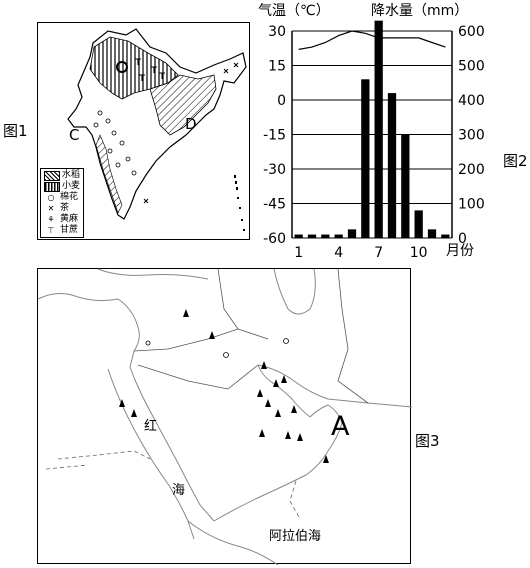  What do you see at coordinates (471, 32) in the screenshot?
I see `right-tick-label: 600` at bounding box center [471, 32].